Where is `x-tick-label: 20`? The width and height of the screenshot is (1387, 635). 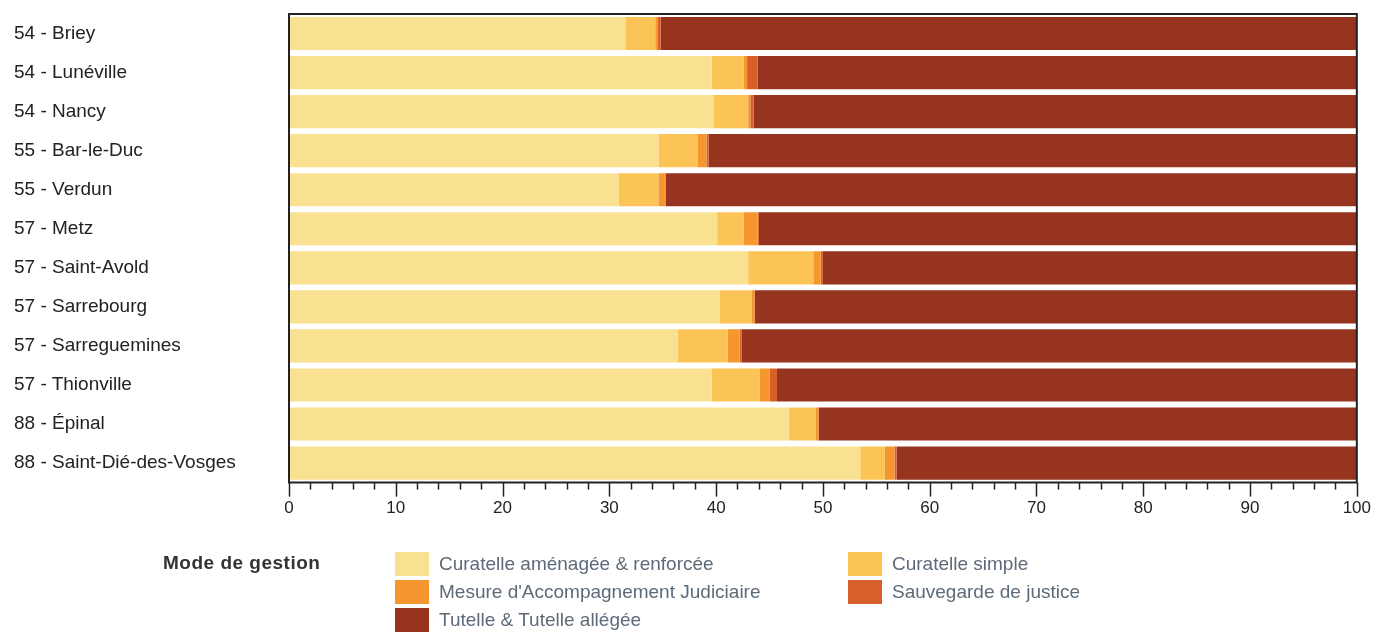
x-tick-label: 20 is located at coordinates (503, 508).